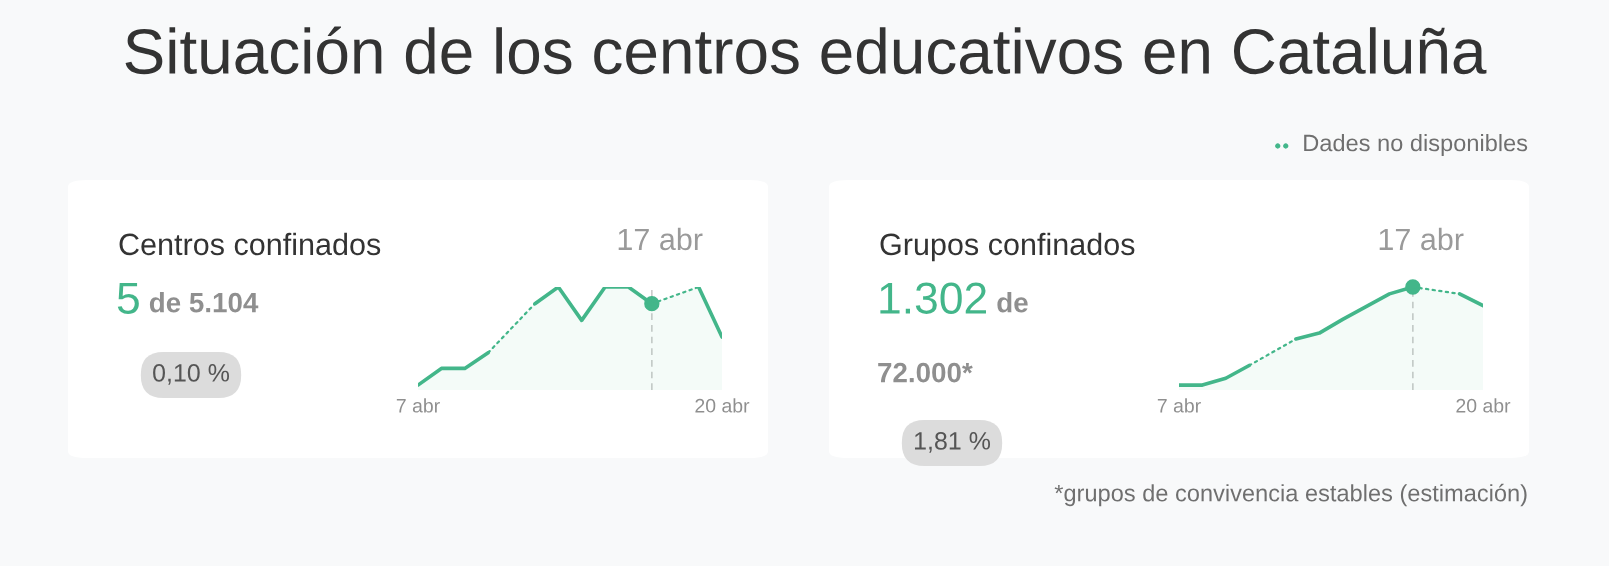  I want to click on chart-title: Centros confinados, so click(250, 244).